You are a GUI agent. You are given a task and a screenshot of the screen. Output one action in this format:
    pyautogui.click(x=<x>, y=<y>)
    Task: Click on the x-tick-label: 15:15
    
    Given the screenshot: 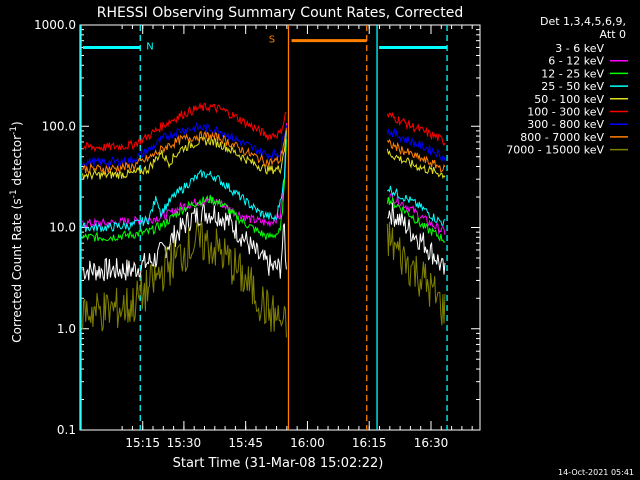 What is the action you would take?
    pyautogui.click(x=142, y=443)
    